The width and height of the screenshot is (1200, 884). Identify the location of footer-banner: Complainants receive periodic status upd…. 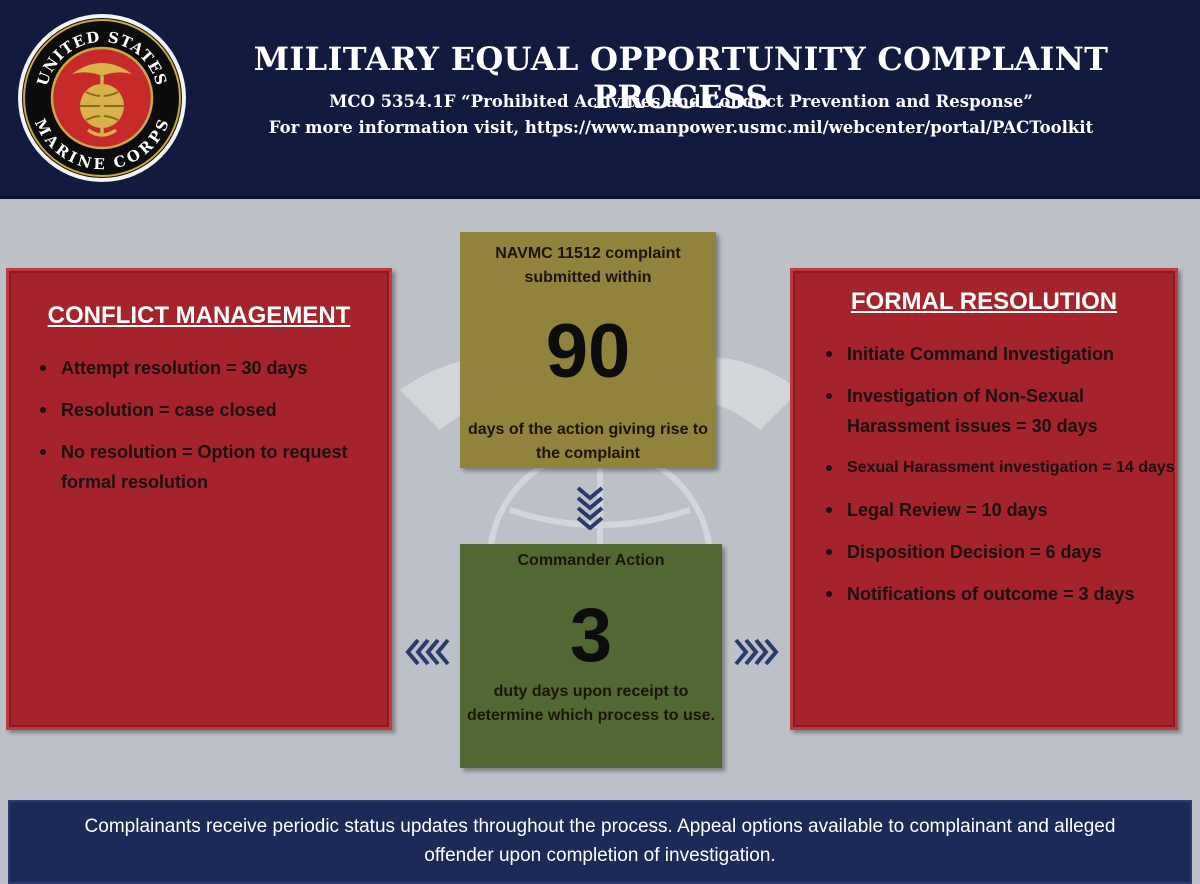
(600, 842).